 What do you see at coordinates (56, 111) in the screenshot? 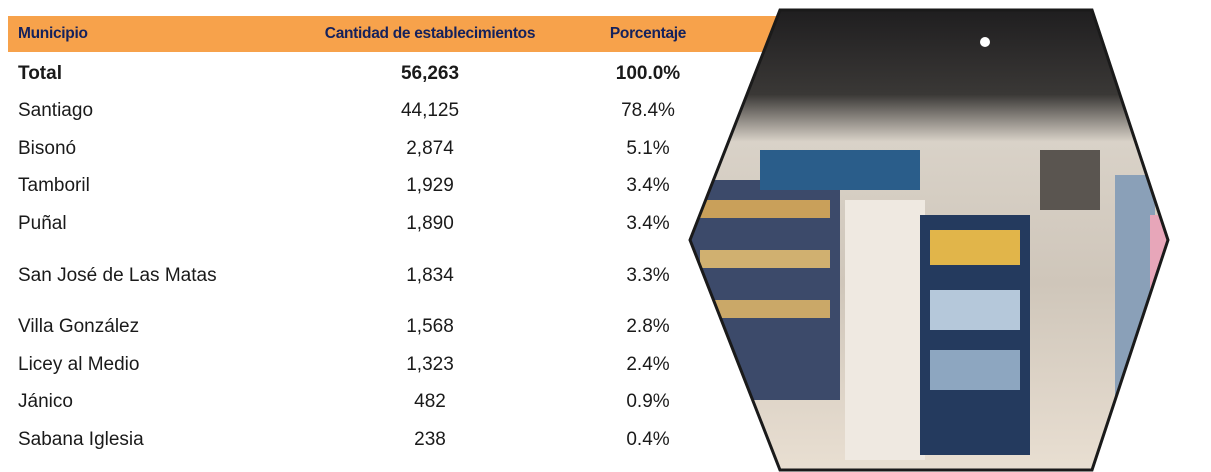
I see `cell: Santiago` at bounding box center [56, 111].